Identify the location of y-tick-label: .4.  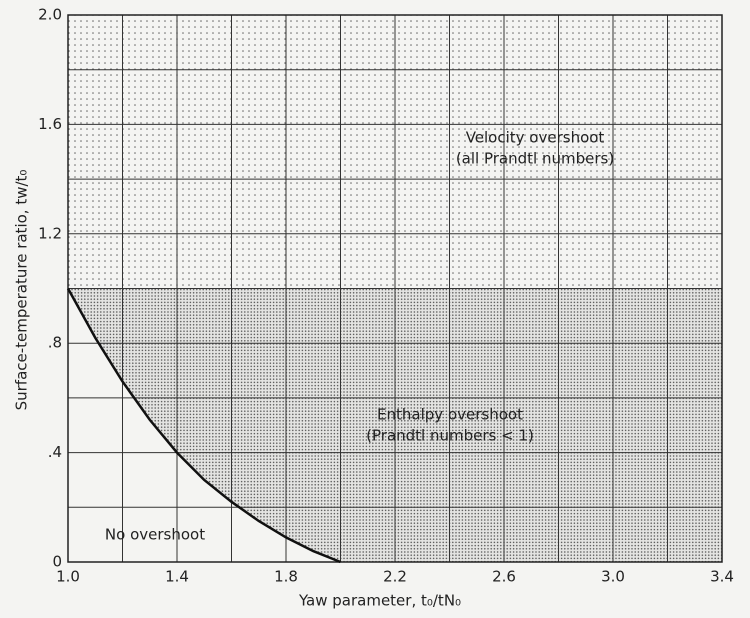
(55, 452).